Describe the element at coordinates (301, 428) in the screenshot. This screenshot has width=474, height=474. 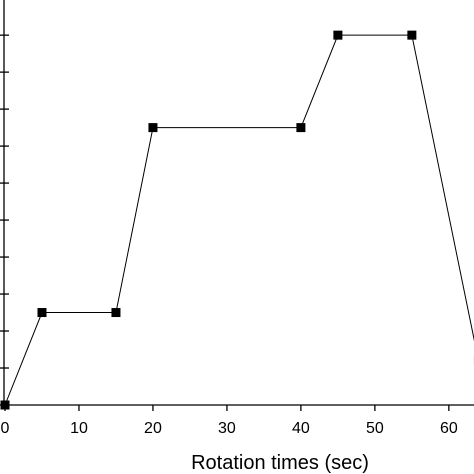
I see `x-tick-label: 40` at that location.